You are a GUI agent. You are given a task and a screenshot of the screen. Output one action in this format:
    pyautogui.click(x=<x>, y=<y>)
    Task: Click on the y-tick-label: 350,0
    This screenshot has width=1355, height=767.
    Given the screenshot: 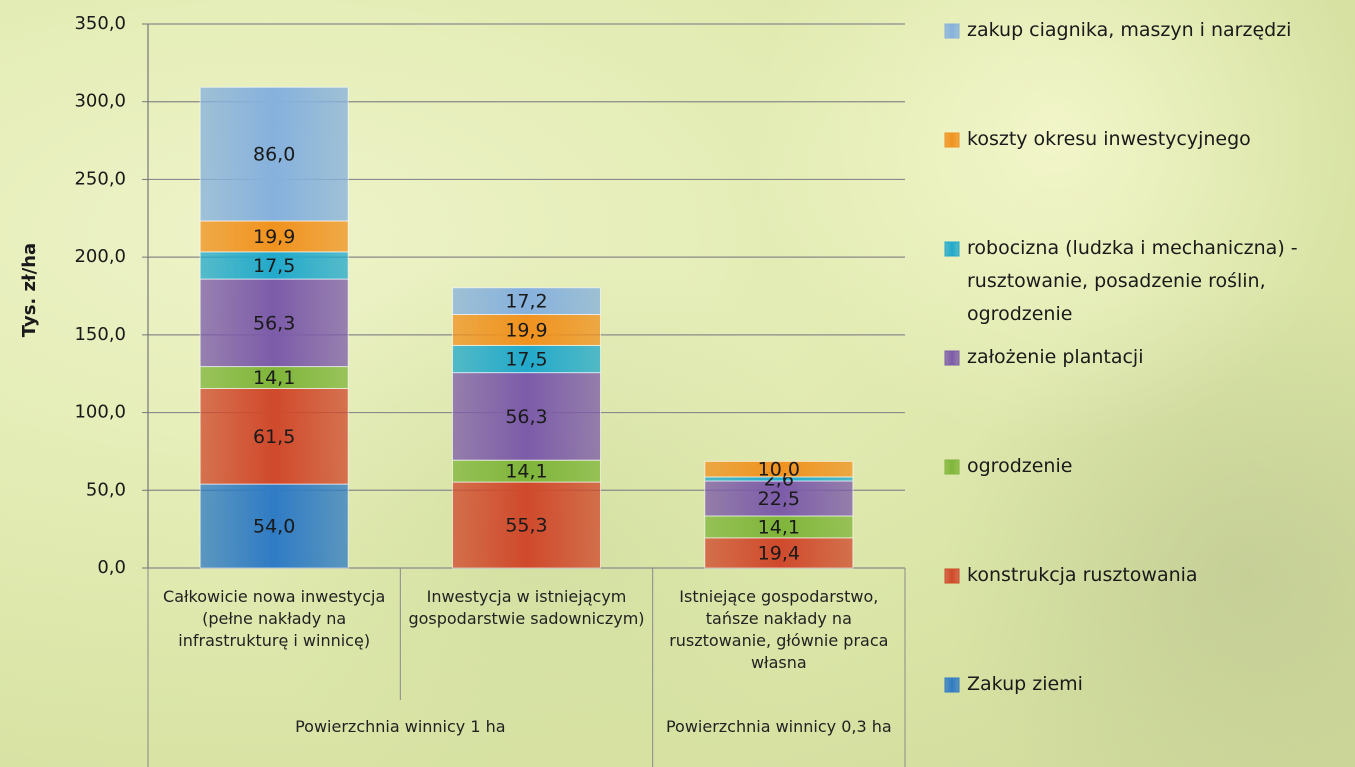 What is the action you would take?
    pyautogui.click(x=100, y=23)
    